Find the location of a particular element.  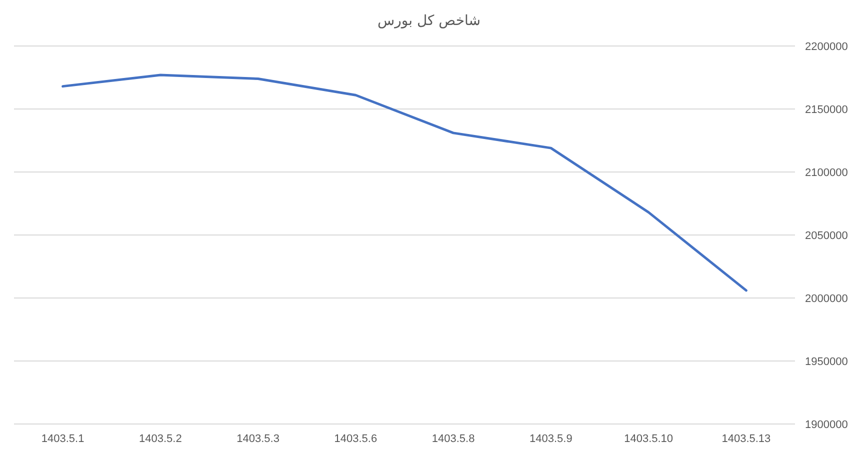

x-tick-label: 1403.5.13 is located at coordinates (746, 439).